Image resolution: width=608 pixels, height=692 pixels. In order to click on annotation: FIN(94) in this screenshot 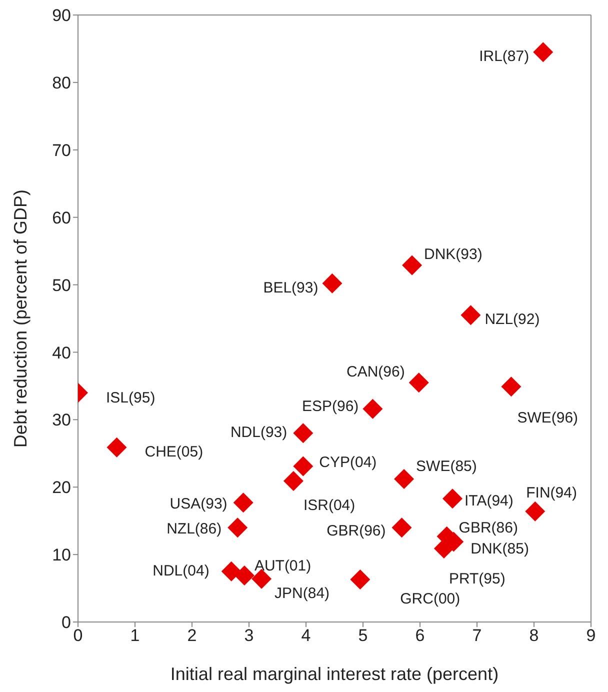, I will do `click(551, 493)`.